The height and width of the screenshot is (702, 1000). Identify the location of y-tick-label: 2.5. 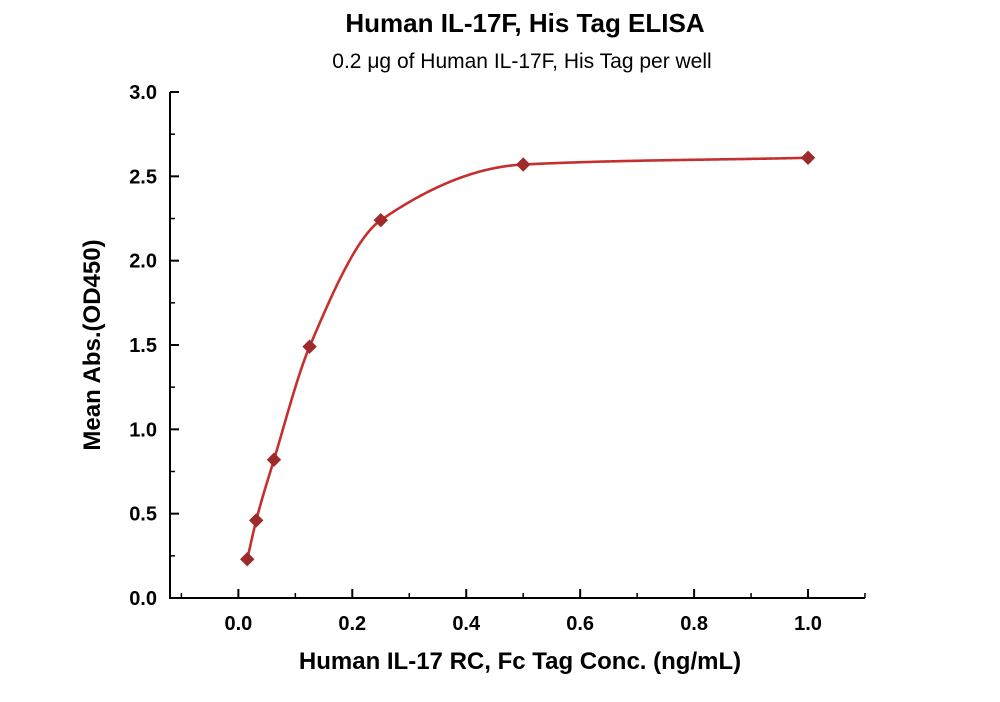
(143, 177).